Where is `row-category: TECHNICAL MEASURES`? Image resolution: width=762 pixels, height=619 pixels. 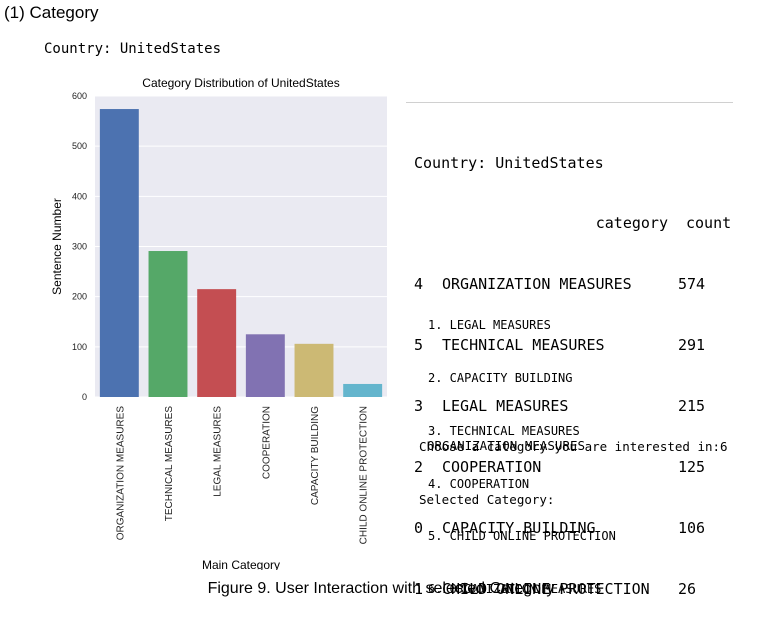 row-category: TECHNICAL MEASURES is located at coordinates (523, 345).